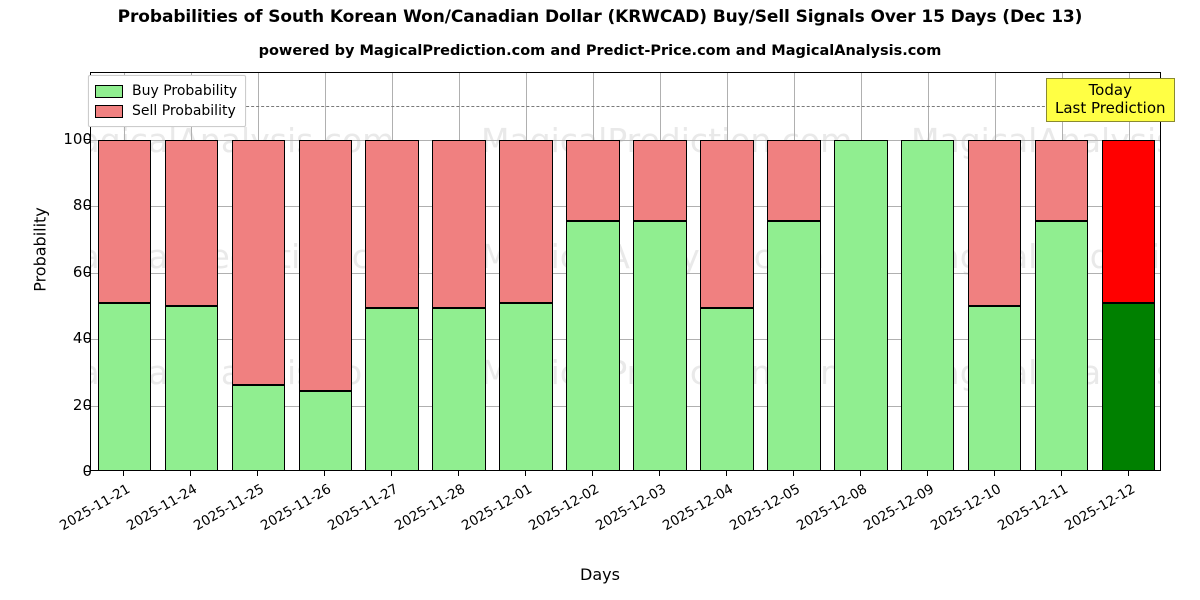 This screenshot has height=600, width=1200. I want to click on bar-today, so click(1128, 271).